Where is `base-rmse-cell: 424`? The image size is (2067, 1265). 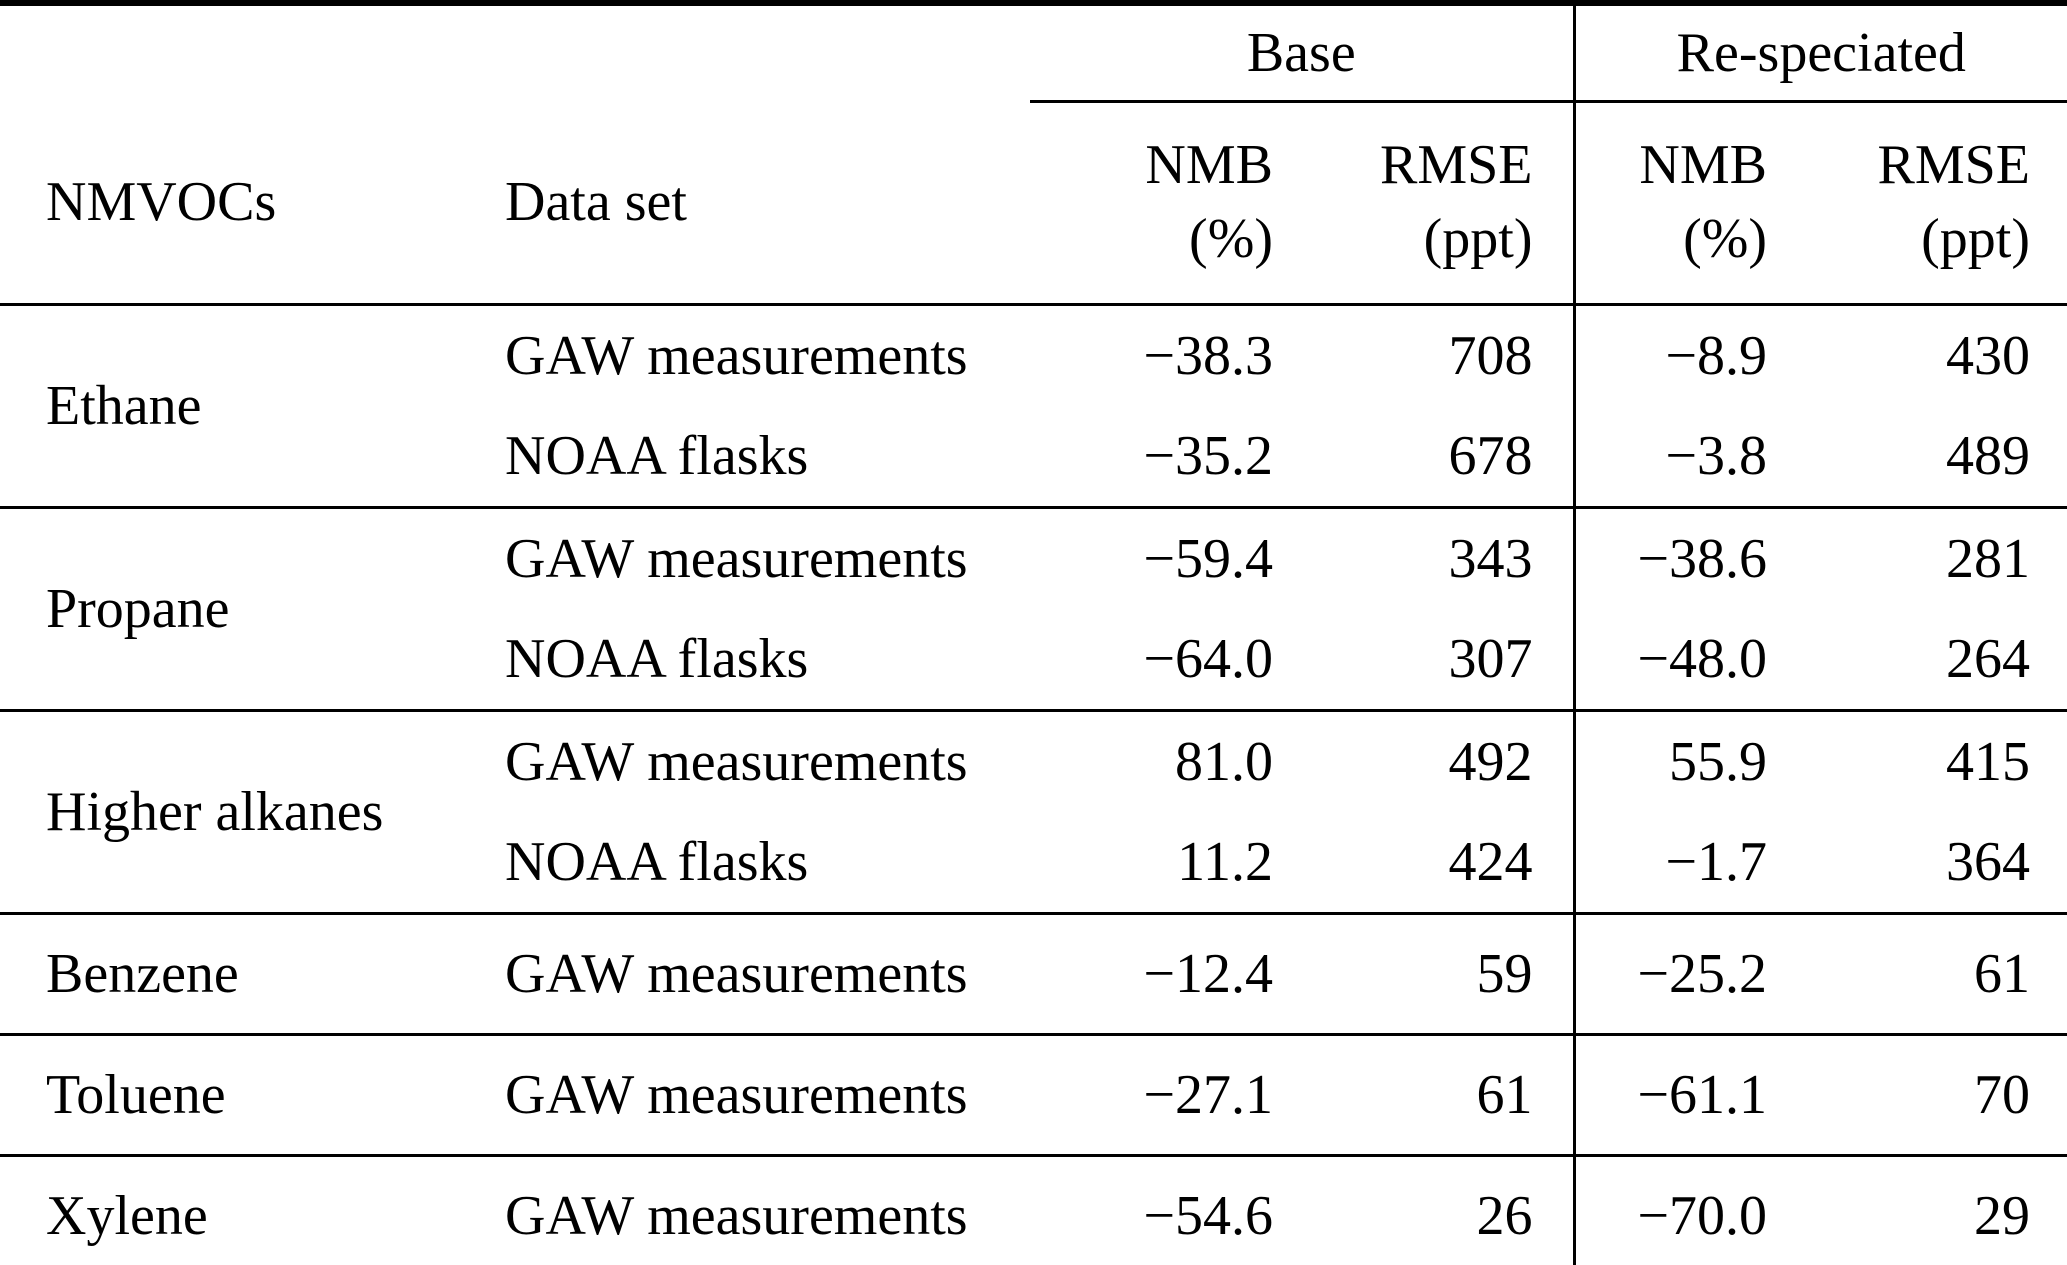
base-rmse-cell: 424 is located at coordinates (1430, 863).